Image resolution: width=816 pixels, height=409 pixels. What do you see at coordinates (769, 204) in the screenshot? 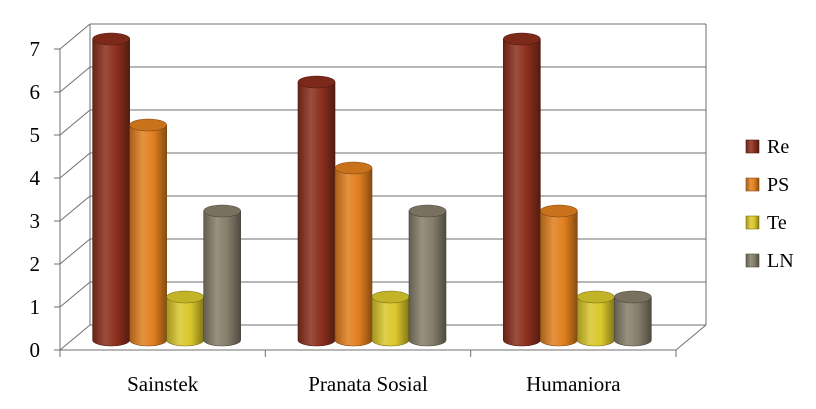
I see `chart-legend: Re PS Te LN` at bounding box center [769, 204].